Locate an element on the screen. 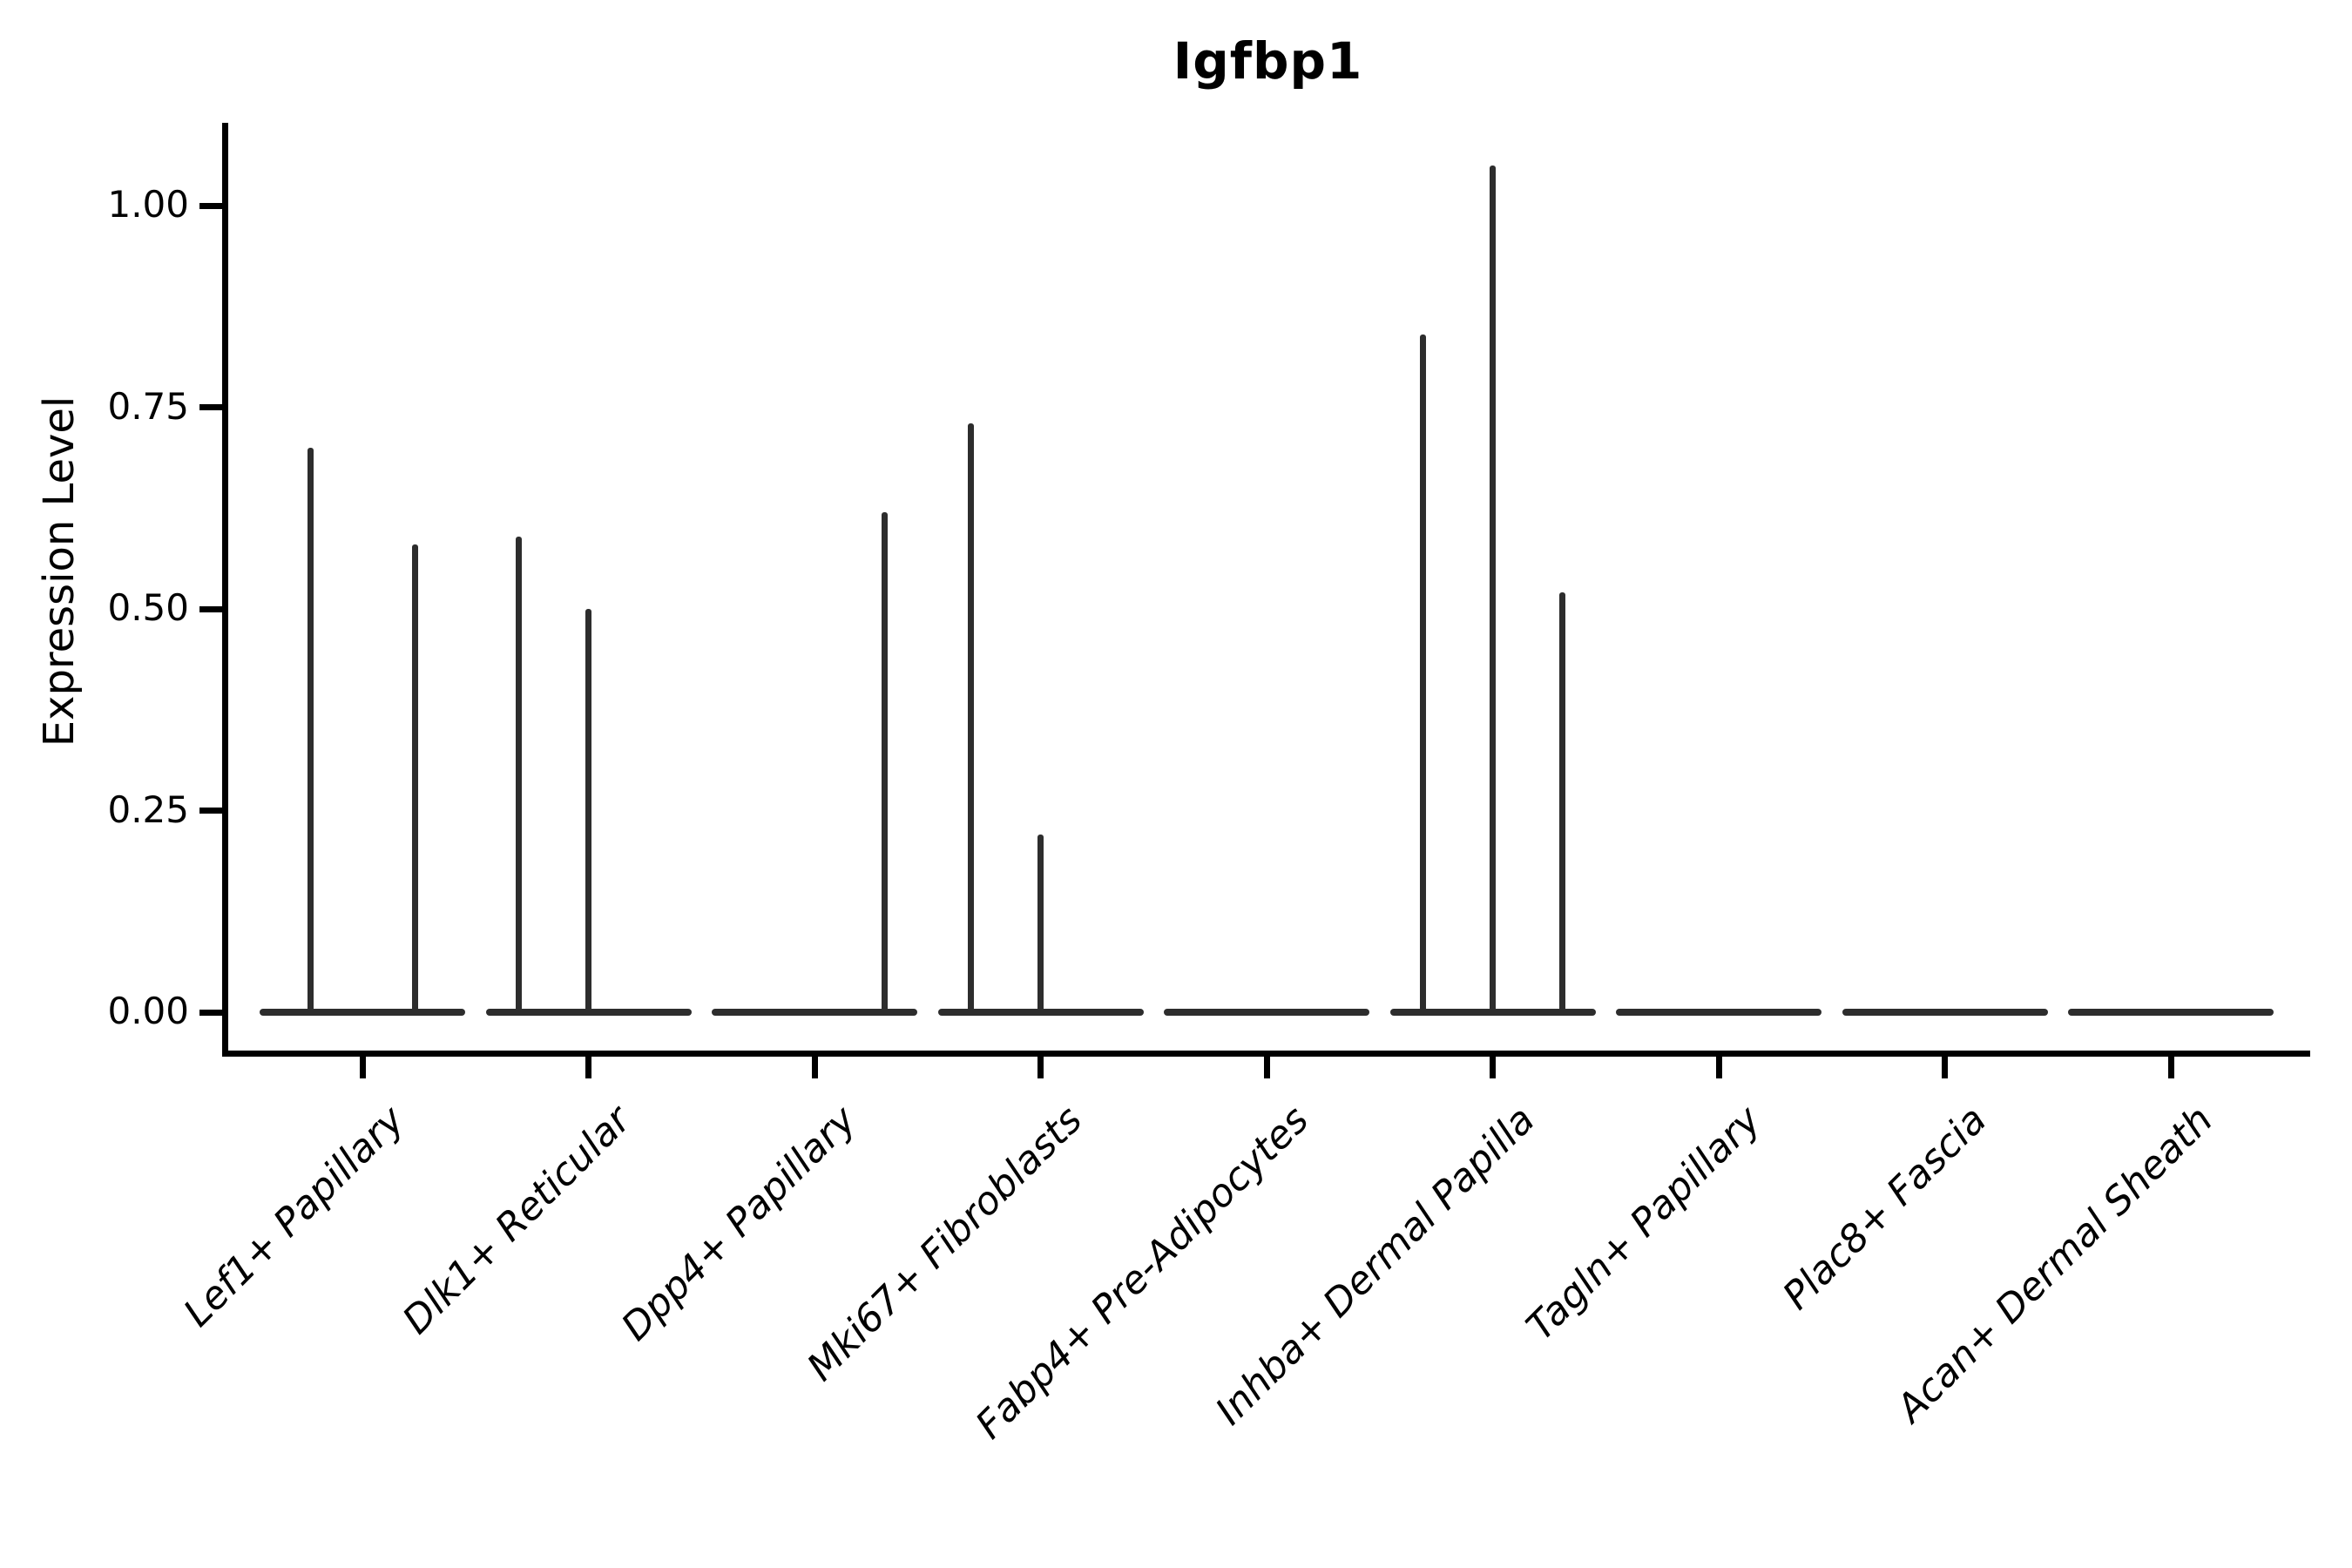 Image resolution: width=2352 pixels, height=1568 pixels. chart-title: Igfbp1 is located at coordinates (1268, 61).